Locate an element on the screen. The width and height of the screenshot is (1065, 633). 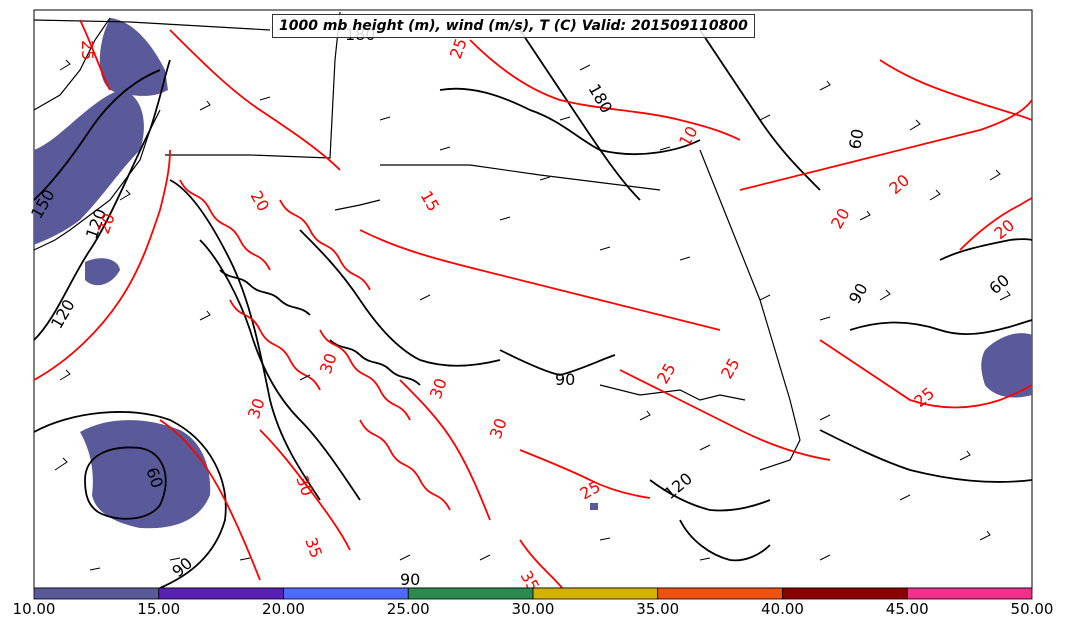
height-contour-90-southwest is located at coordinates (130, 500).